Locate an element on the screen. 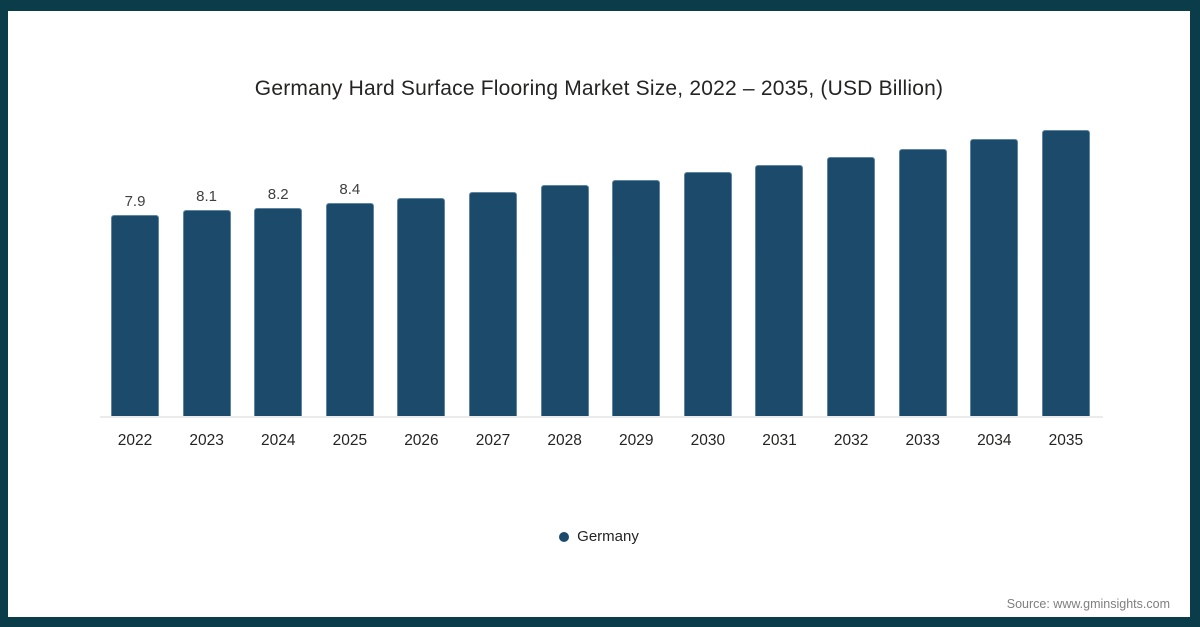 This screenshot has width=1200, height=627. x-tick-2034: 2034 is located at coordinates (994, 440).